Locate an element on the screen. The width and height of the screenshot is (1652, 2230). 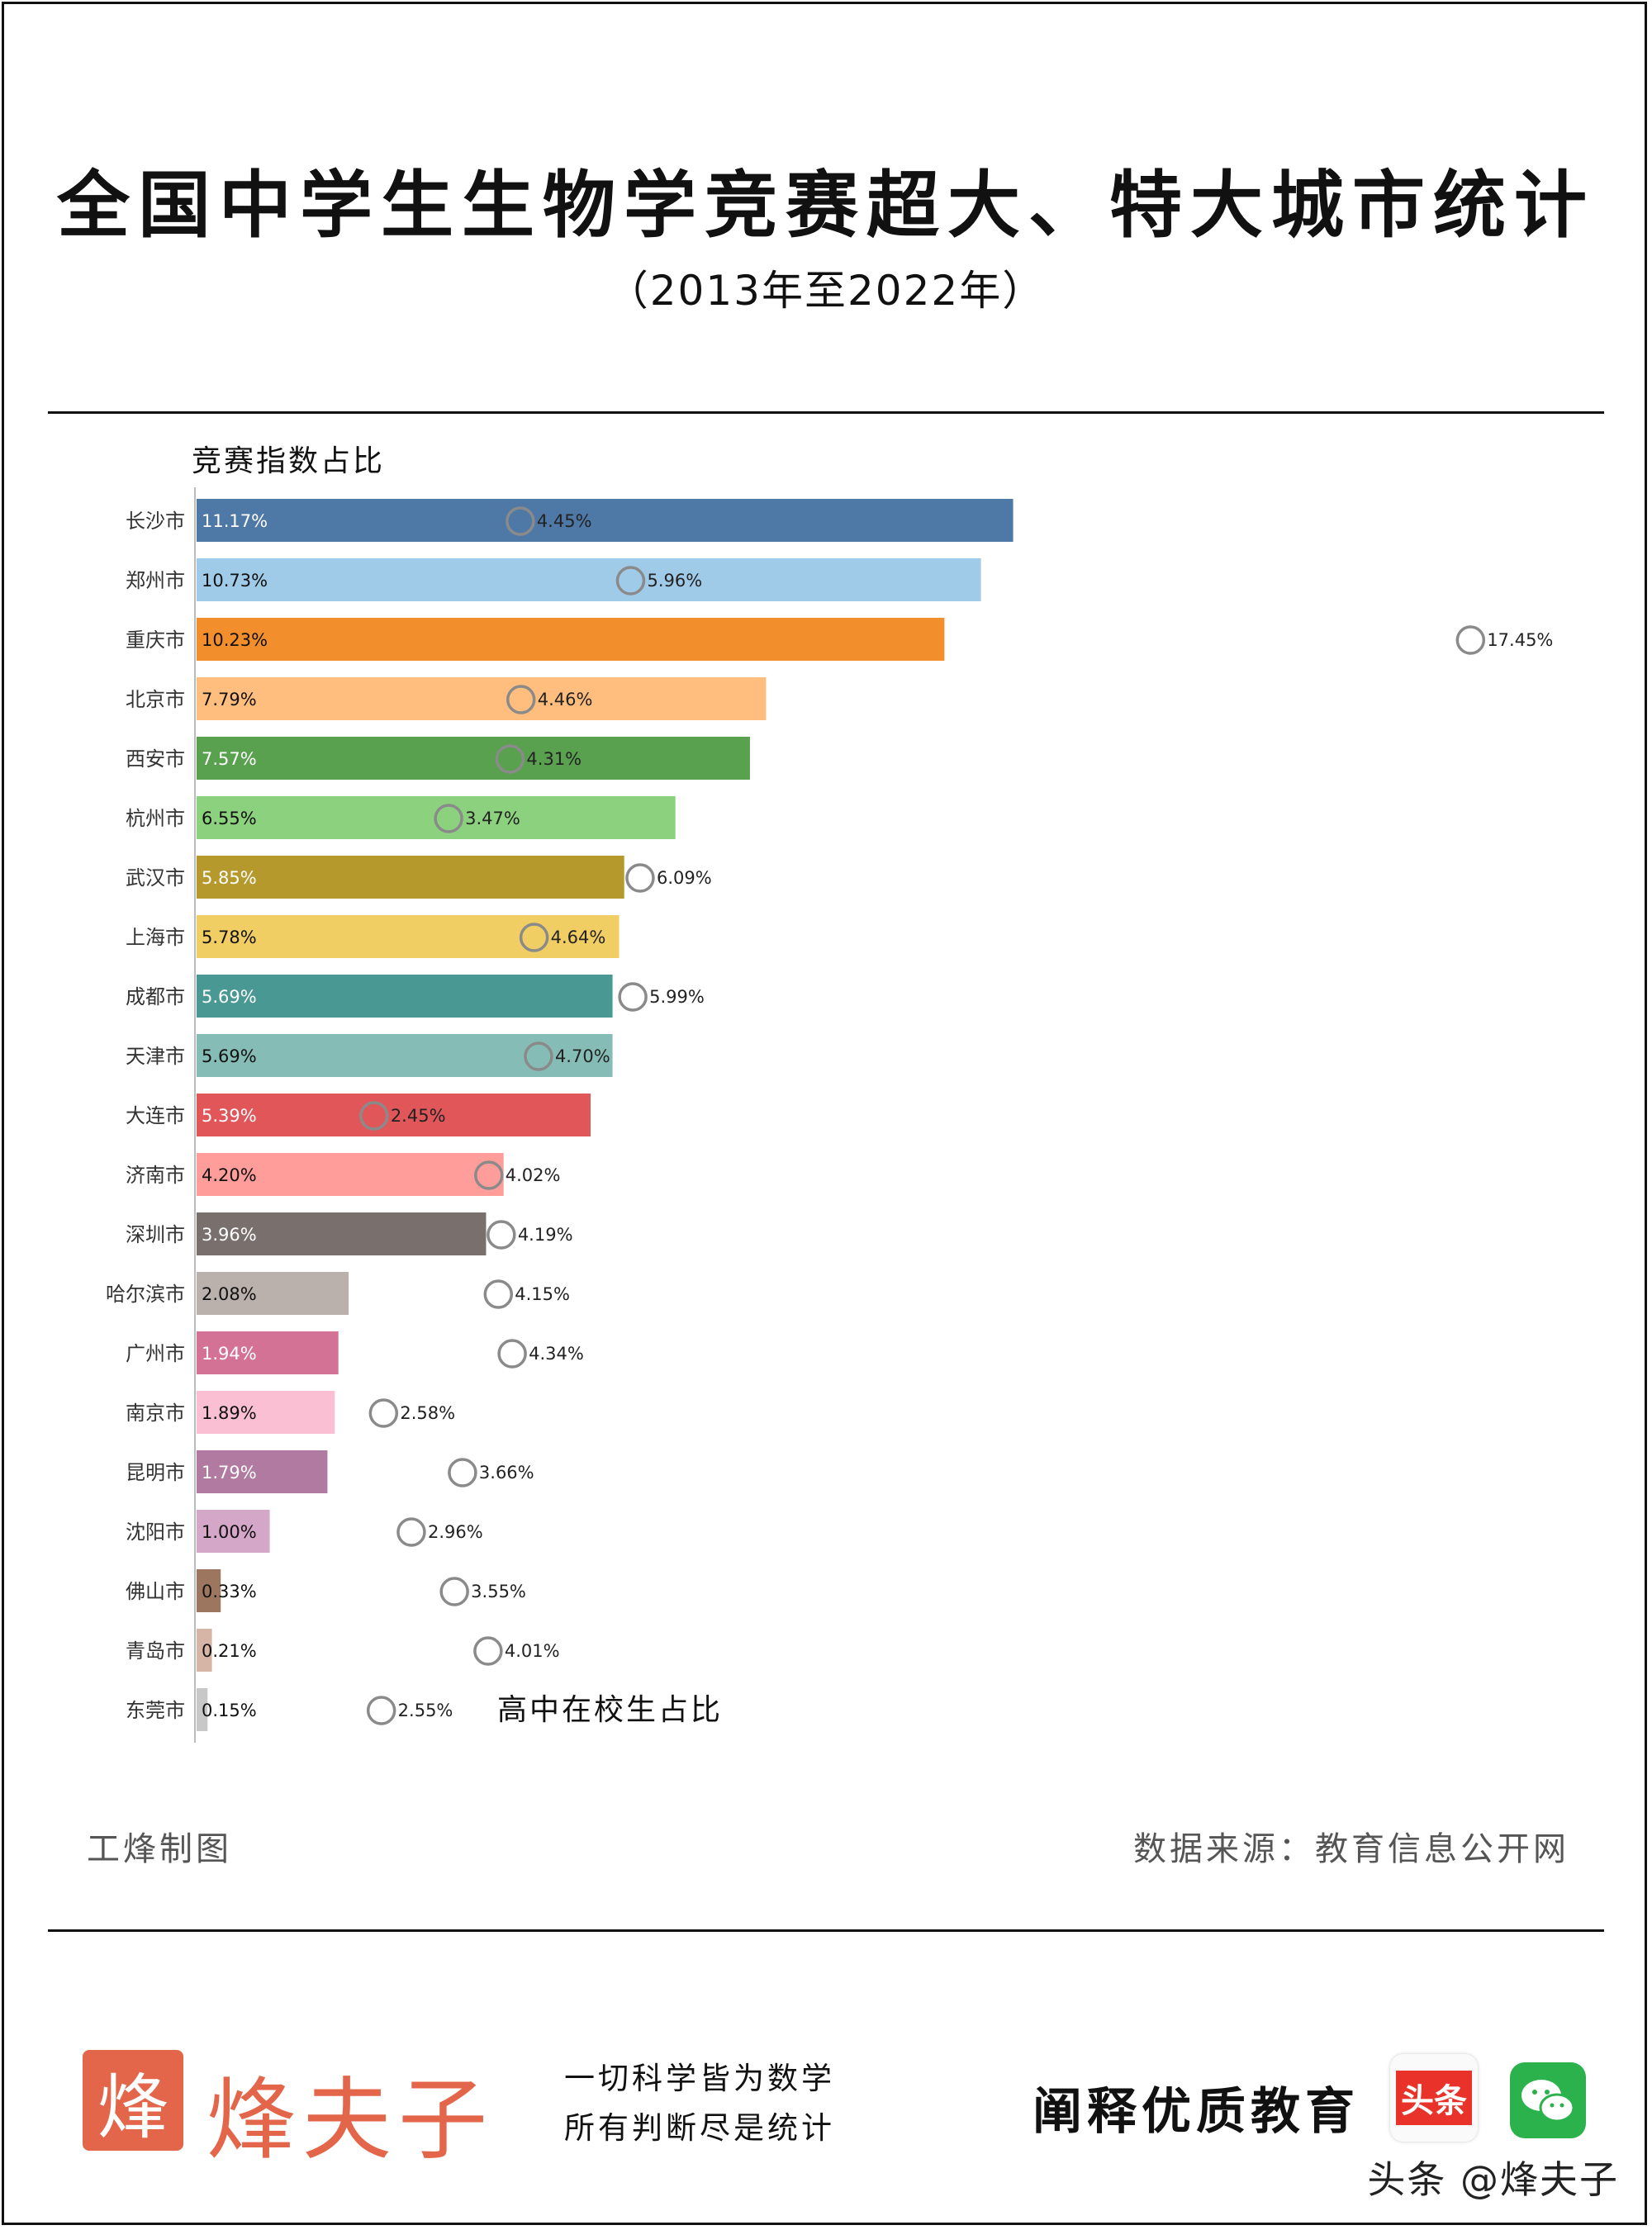
top-divider is located at coordinates (826, 412).